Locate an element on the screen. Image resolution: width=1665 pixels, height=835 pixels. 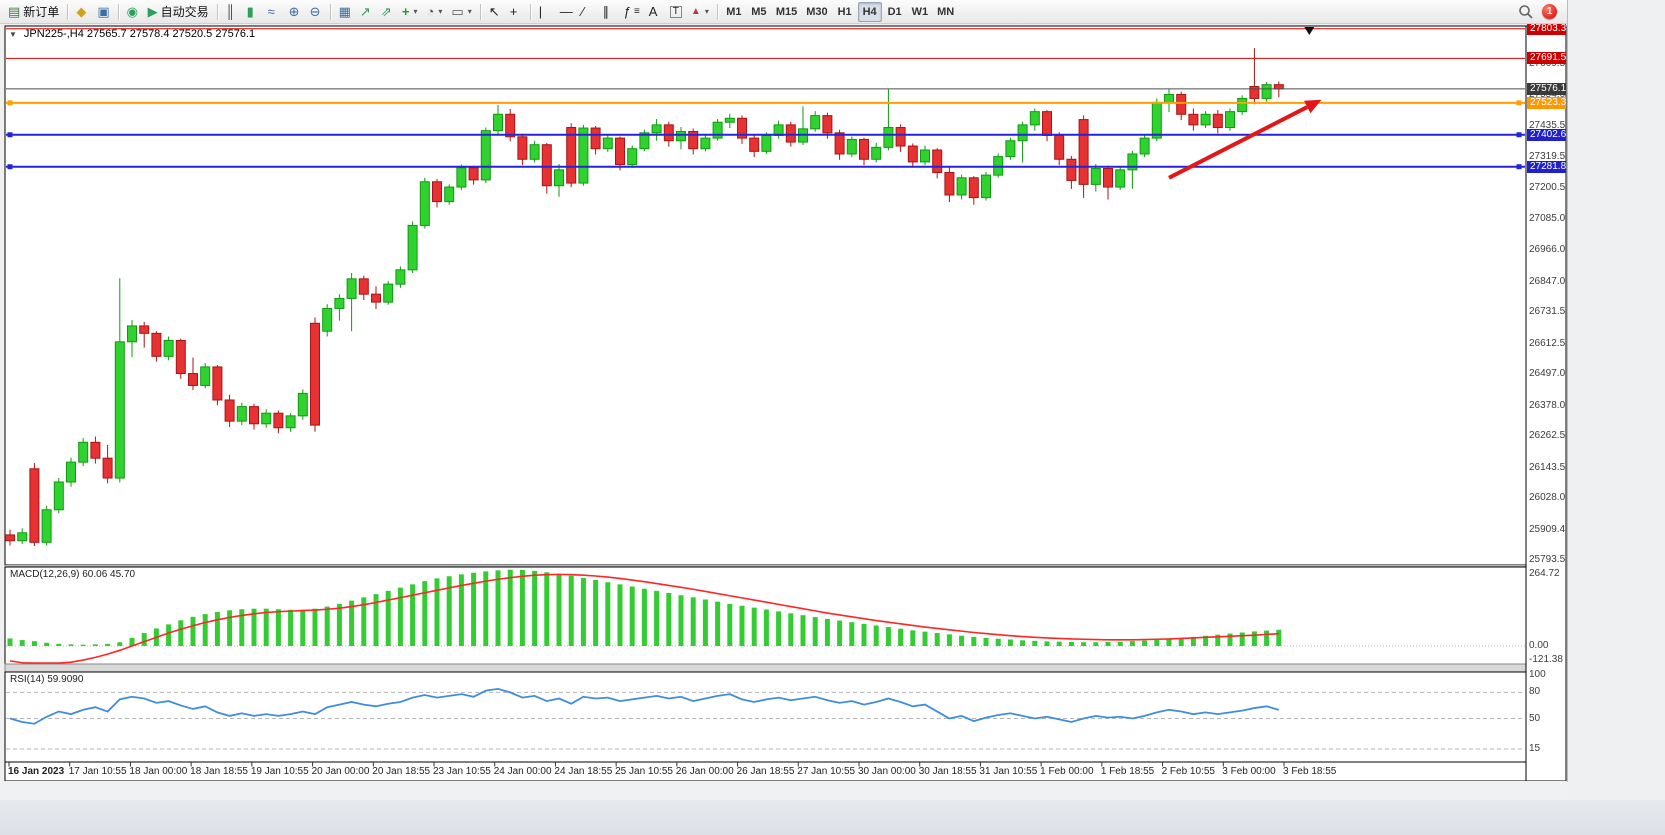
charts-profile-button: ◆ is located at coordinates (82, 12).